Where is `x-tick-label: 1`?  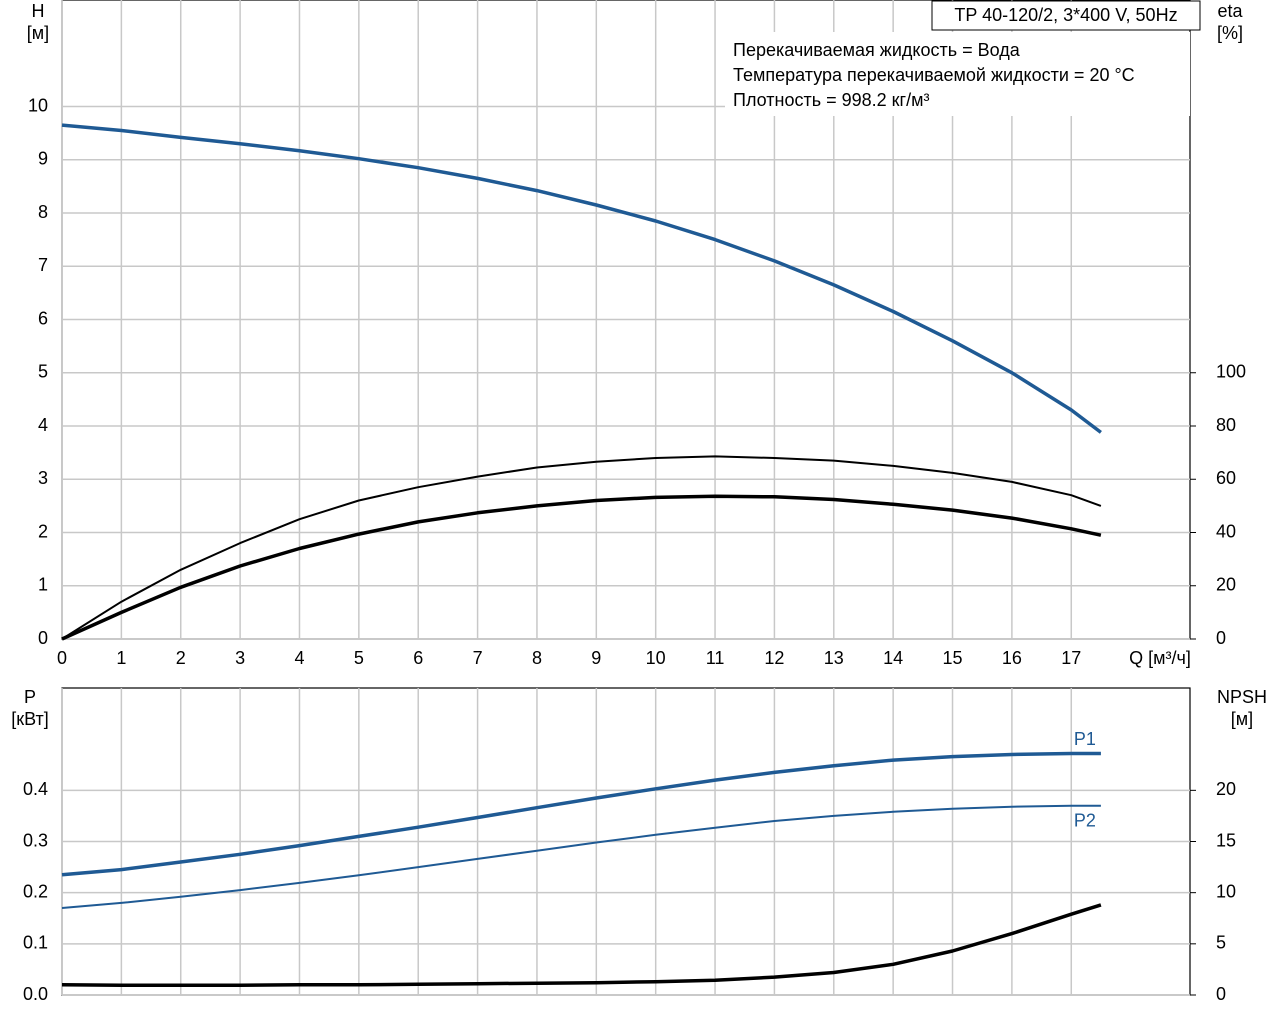 x-tick-label: 1 is located at coordinates (121, 658).